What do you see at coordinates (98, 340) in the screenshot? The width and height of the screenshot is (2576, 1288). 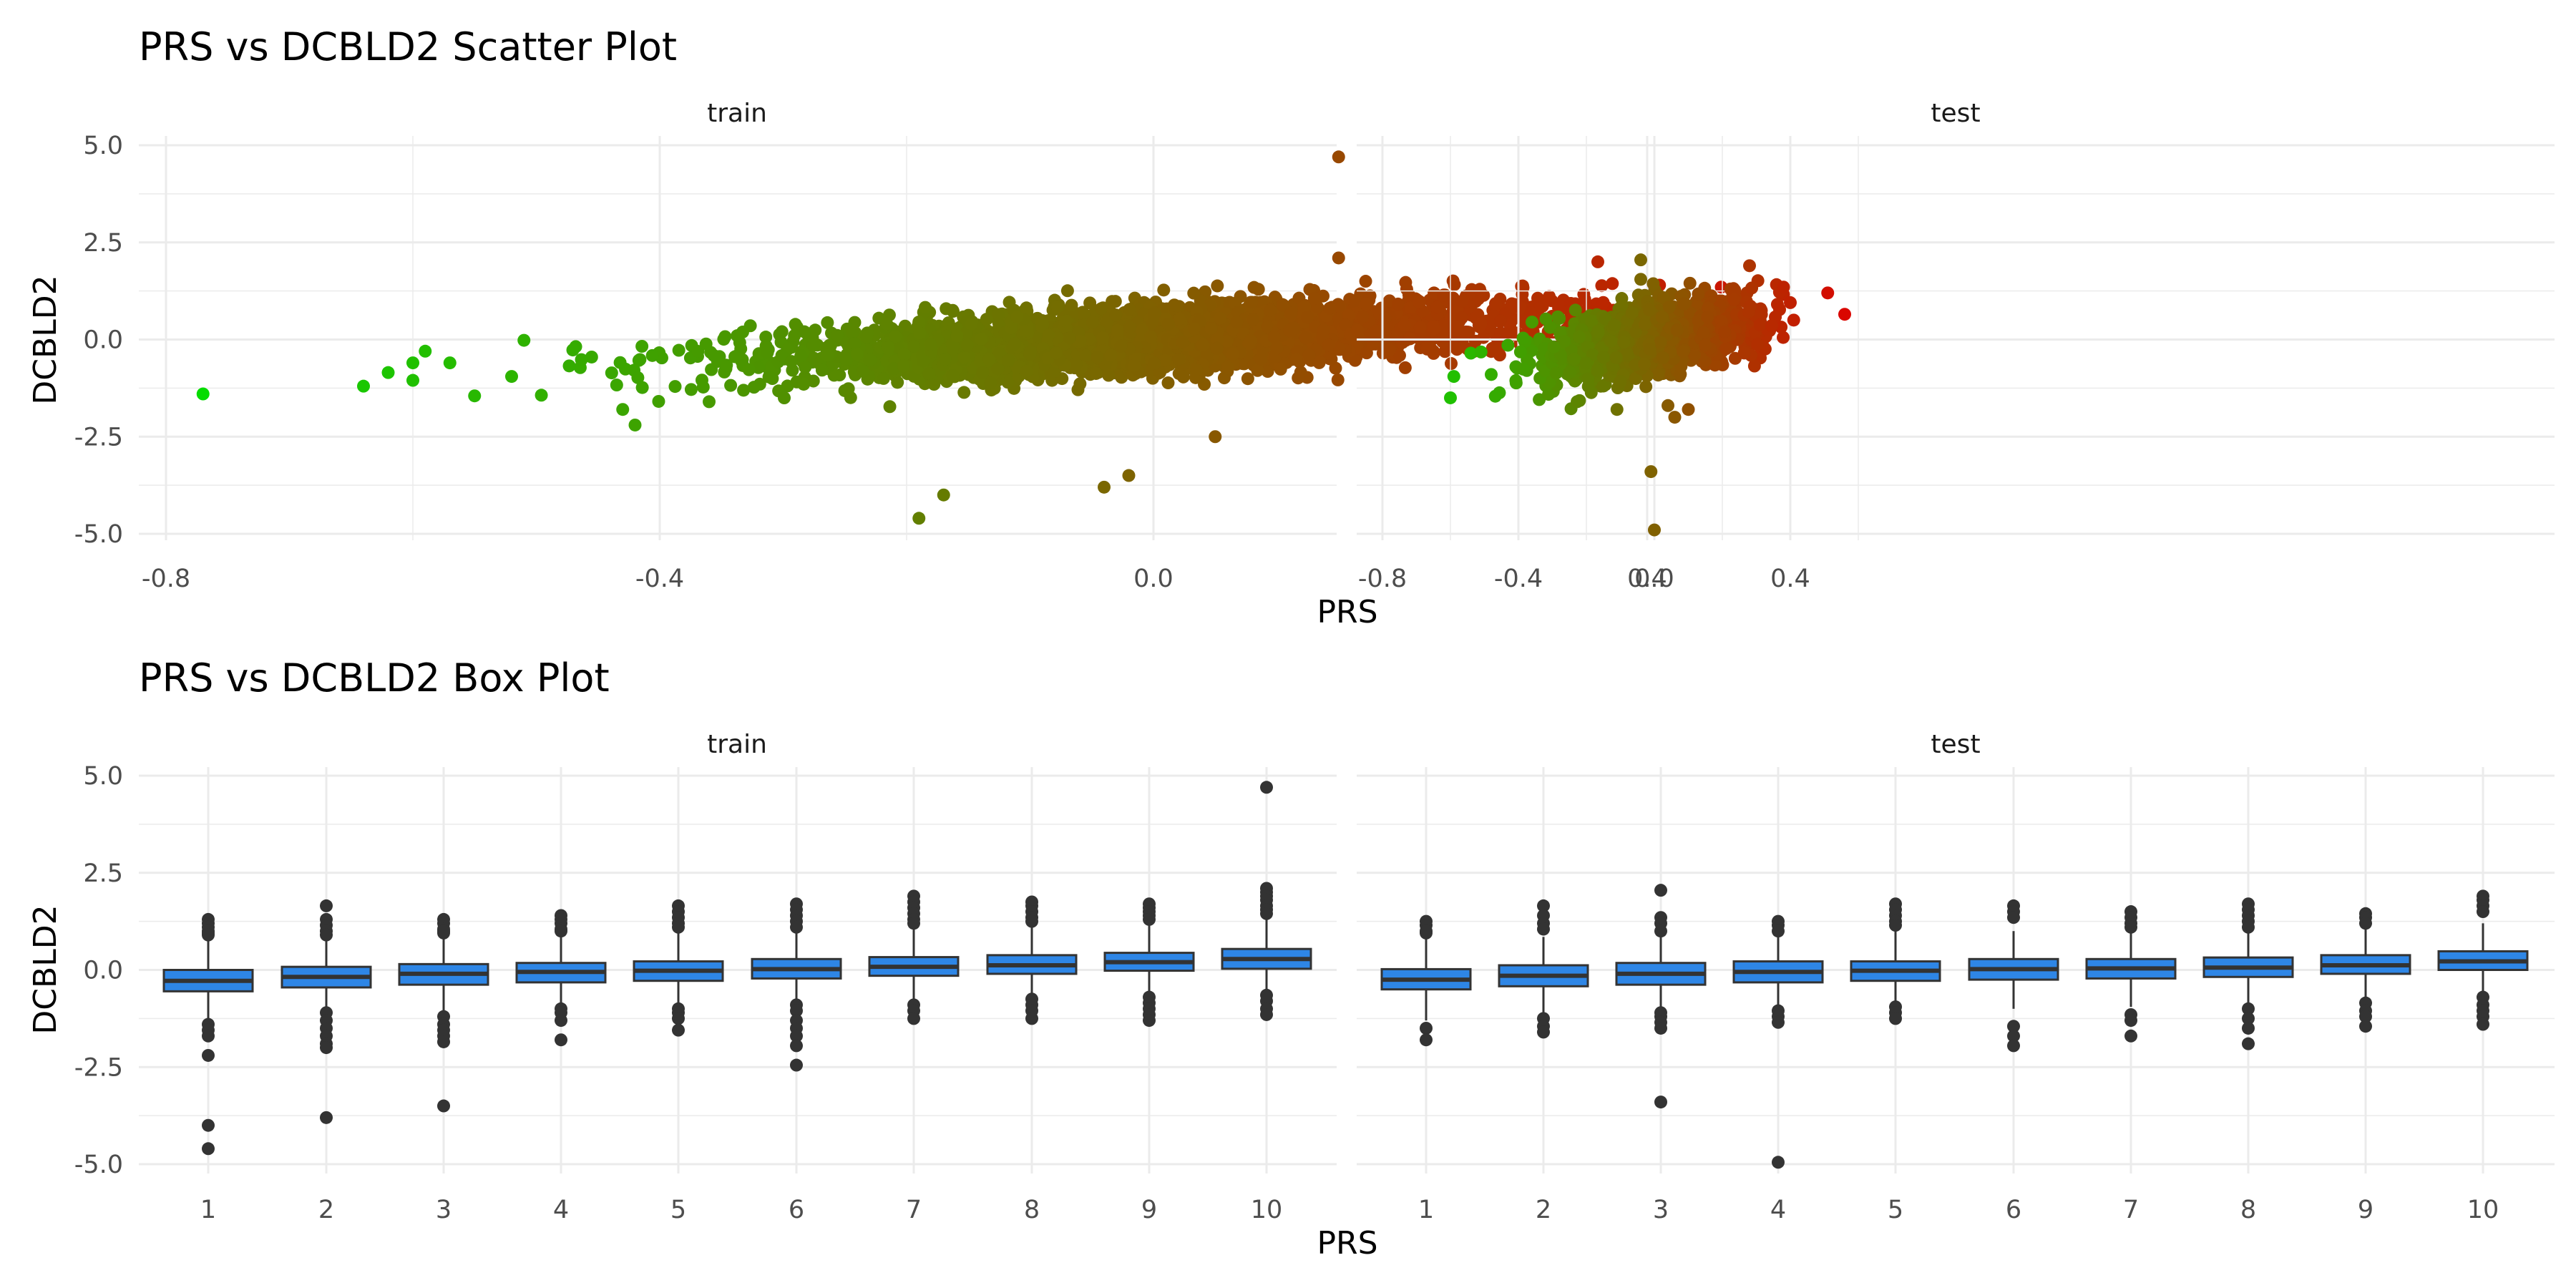 I see `scatter-y-ticks: 5.0 2.5 0.0 -2.5 -5.0` at bounding box center [98, 340].